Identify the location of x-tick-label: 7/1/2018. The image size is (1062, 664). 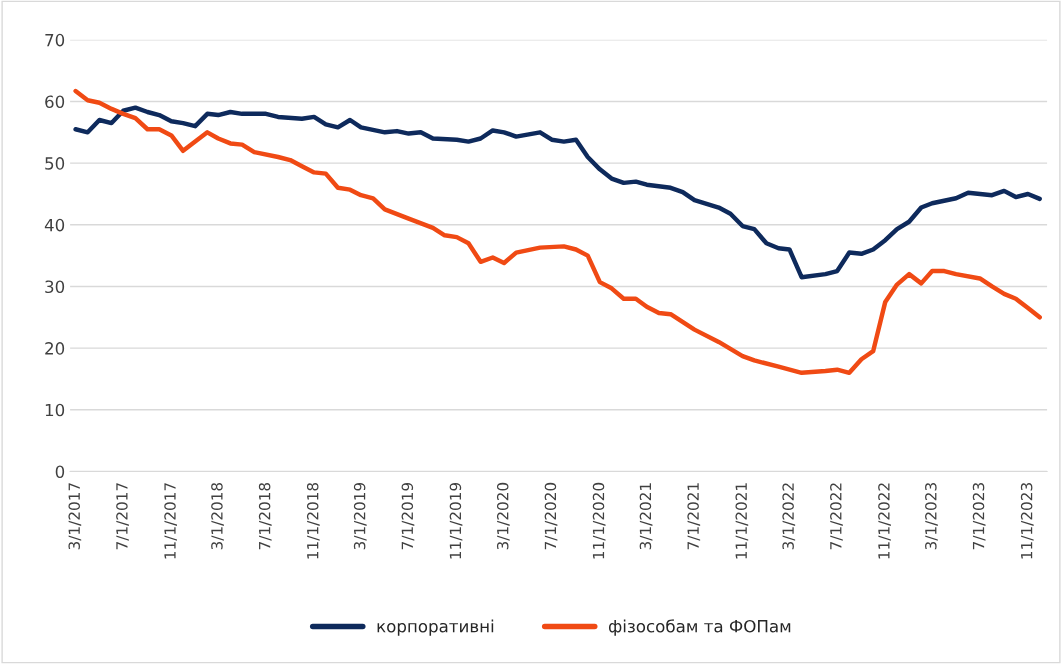
(265, 516).